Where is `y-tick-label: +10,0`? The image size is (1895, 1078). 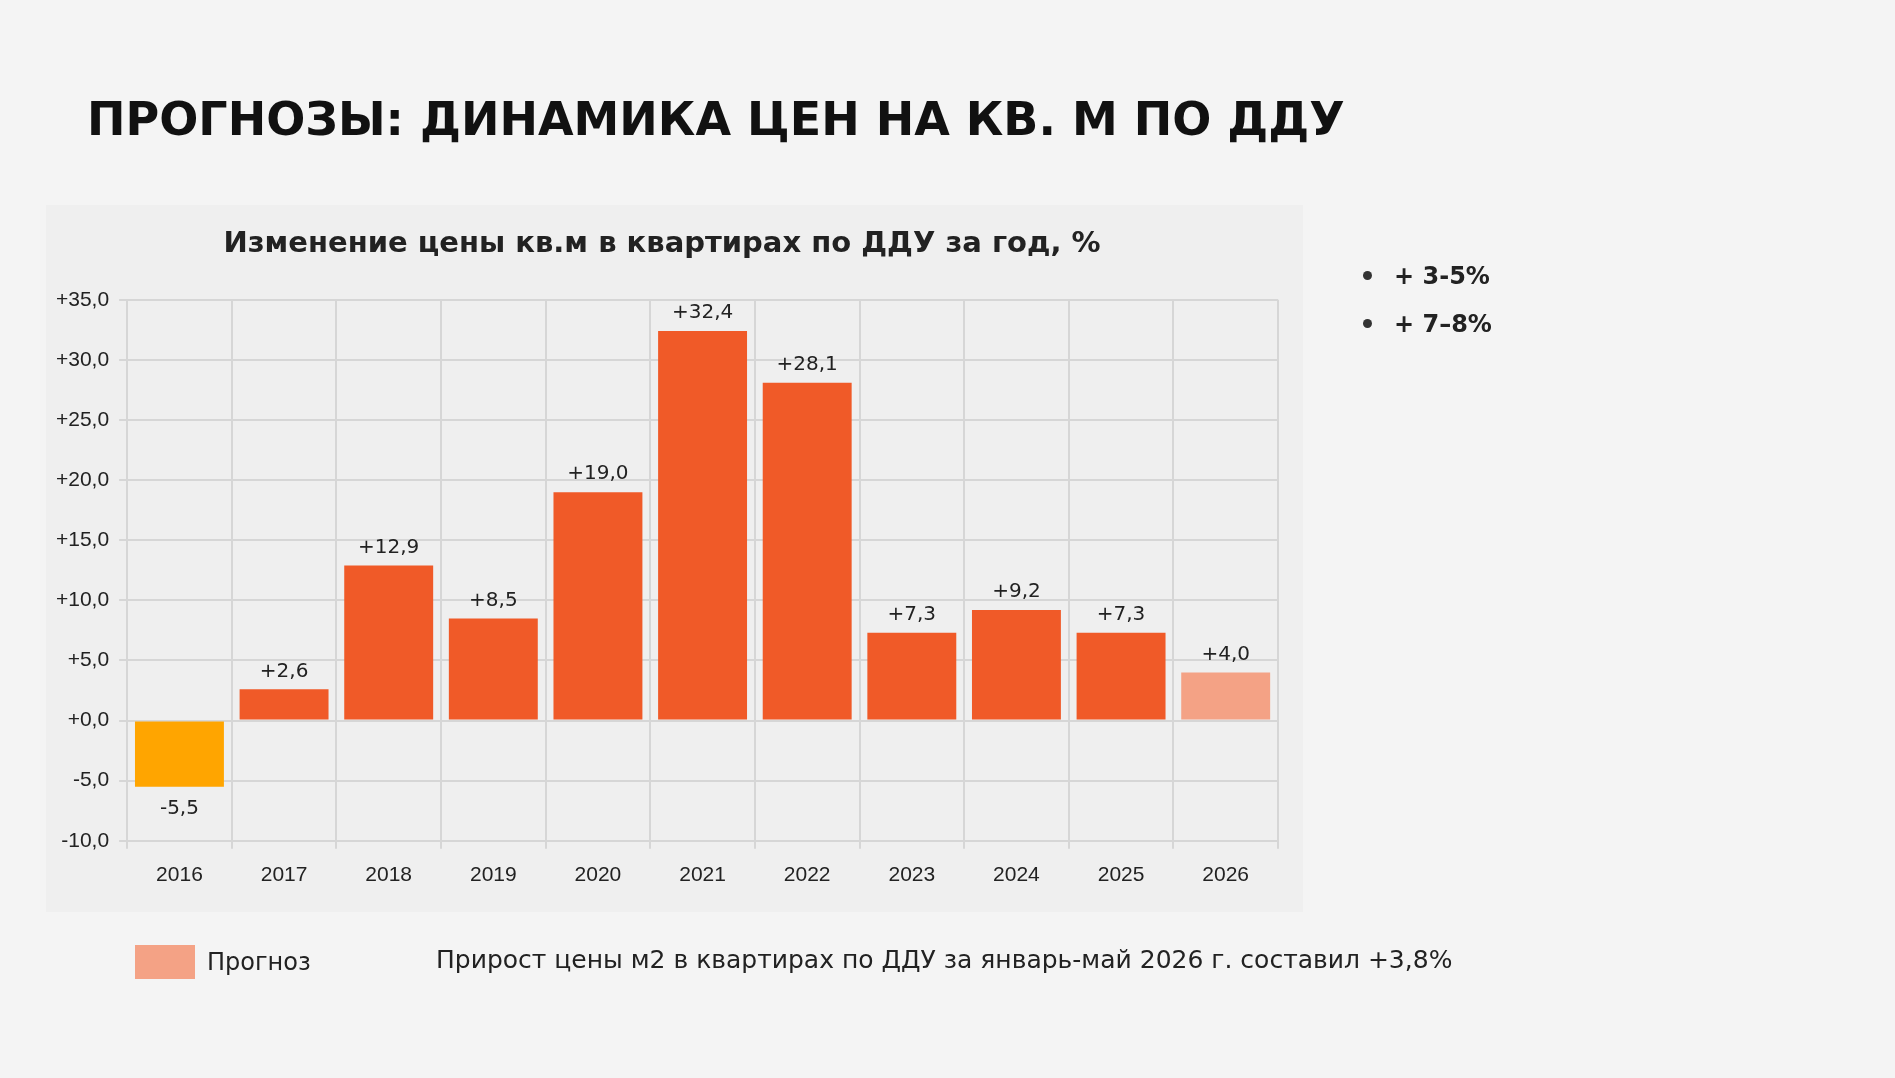 y-tick-label: +10,0 is located at coordinates (83, 599).